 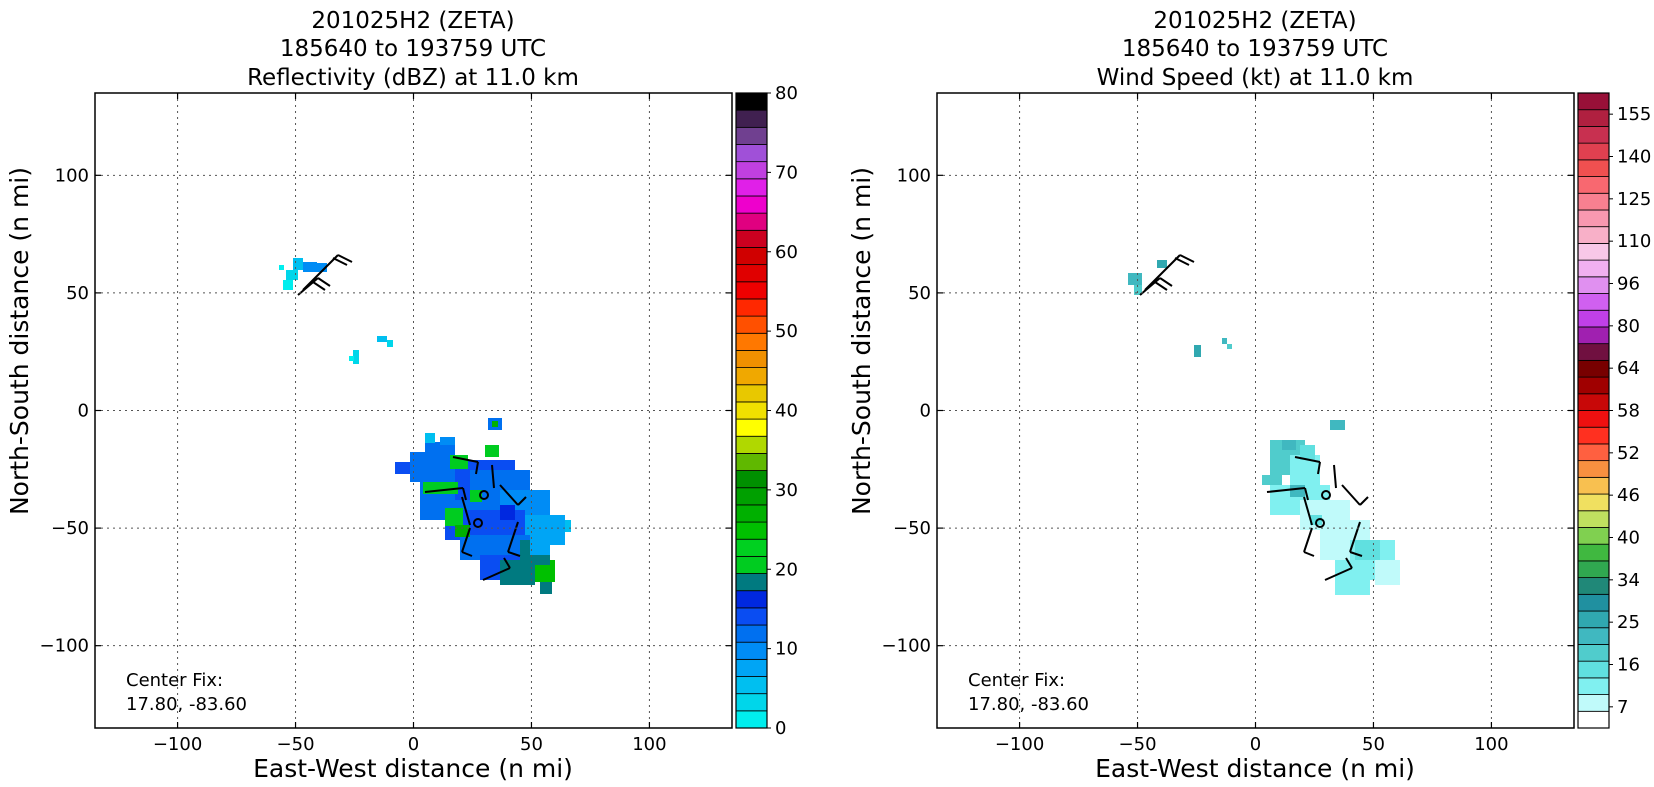 I want to click on x-axis-label: East-West distance (n mi), so click(x=413, y=768).